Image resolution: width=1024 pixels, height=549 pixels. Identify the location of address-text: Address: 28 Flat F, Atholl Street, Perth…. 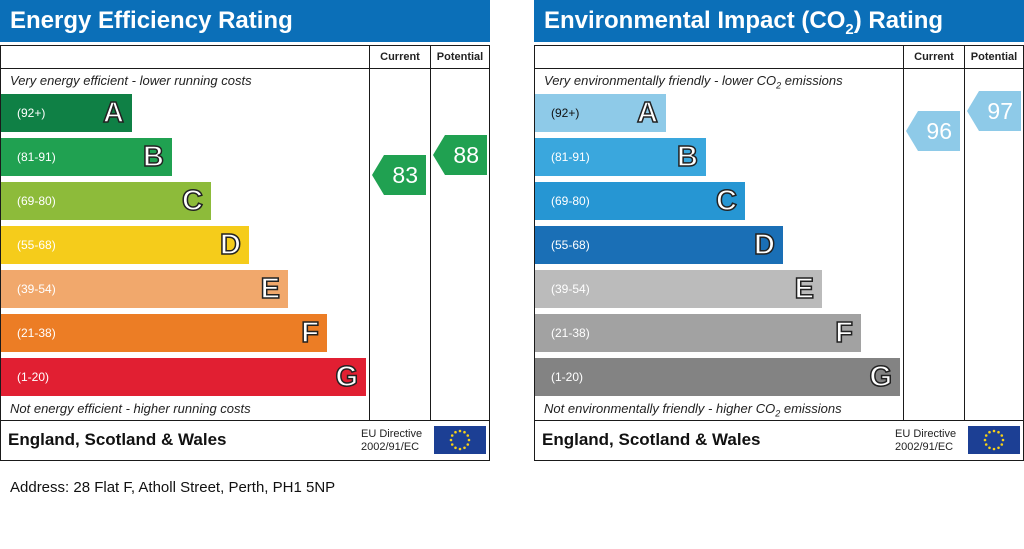
(173, 487).